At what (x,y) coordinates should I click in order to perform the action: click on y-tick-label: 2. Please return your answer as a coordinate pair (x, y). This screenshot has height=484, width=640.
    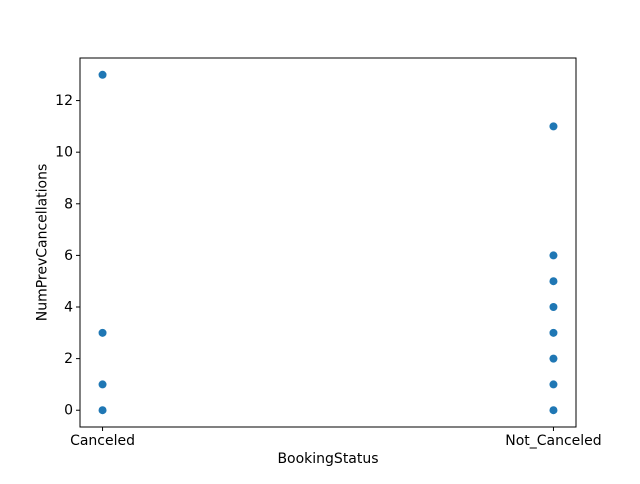
    Looking at the image, I should click on (68, 359).